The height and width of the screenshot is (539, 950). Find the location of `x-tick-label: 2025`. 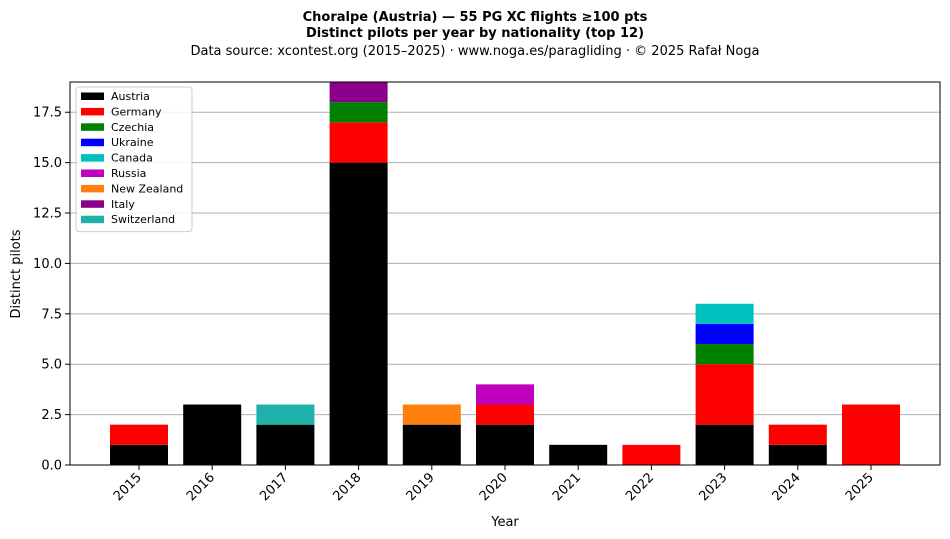

x-tick-label: 2025 is located at coordinates (860, 487).